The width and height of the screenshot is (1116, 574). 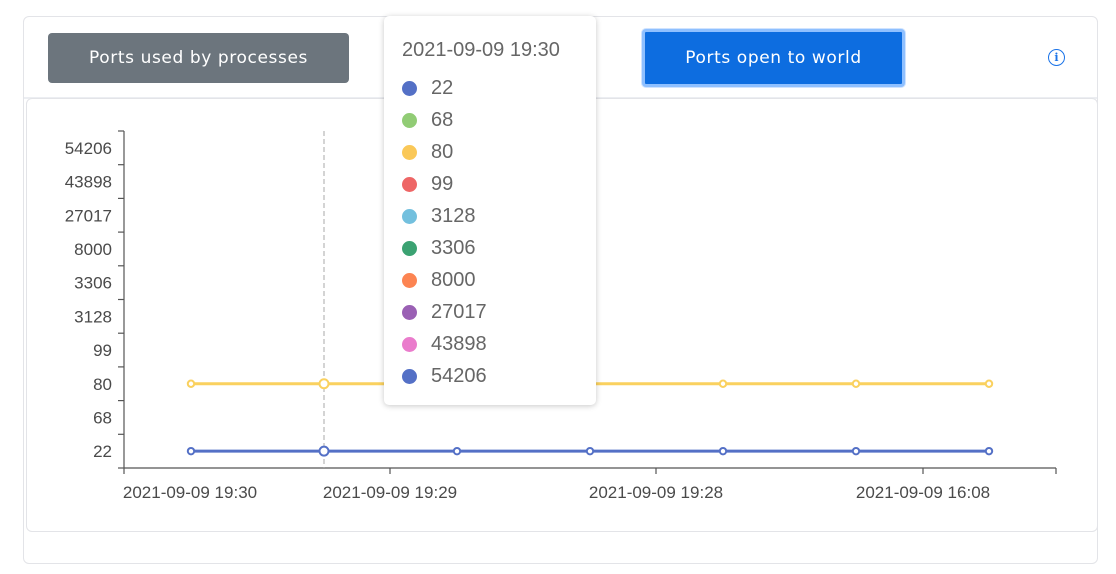 I want to click on x-tick-label: 2021-09-09 19:30, so click(x=190, y=492).